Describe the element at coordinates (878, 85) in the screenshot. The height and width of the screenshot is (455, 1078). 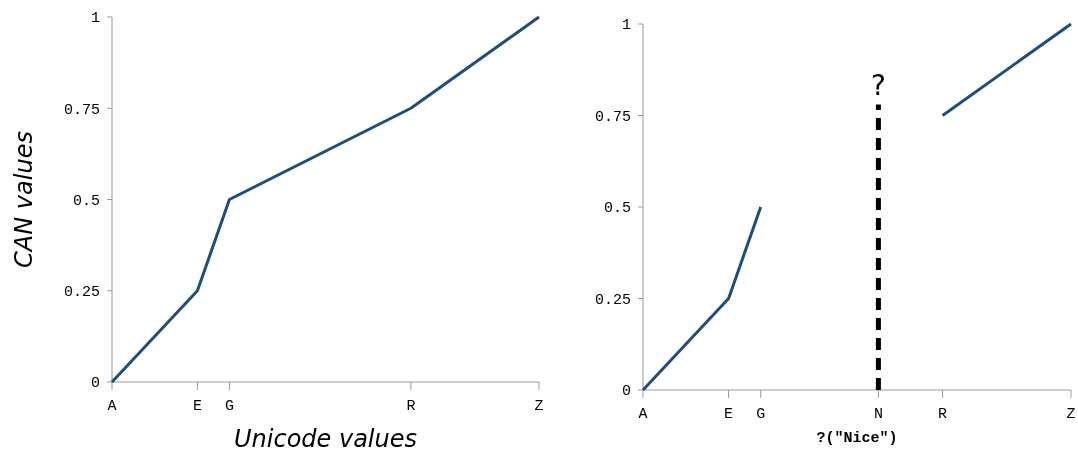
I see `ref-line-label: ?` at that location.